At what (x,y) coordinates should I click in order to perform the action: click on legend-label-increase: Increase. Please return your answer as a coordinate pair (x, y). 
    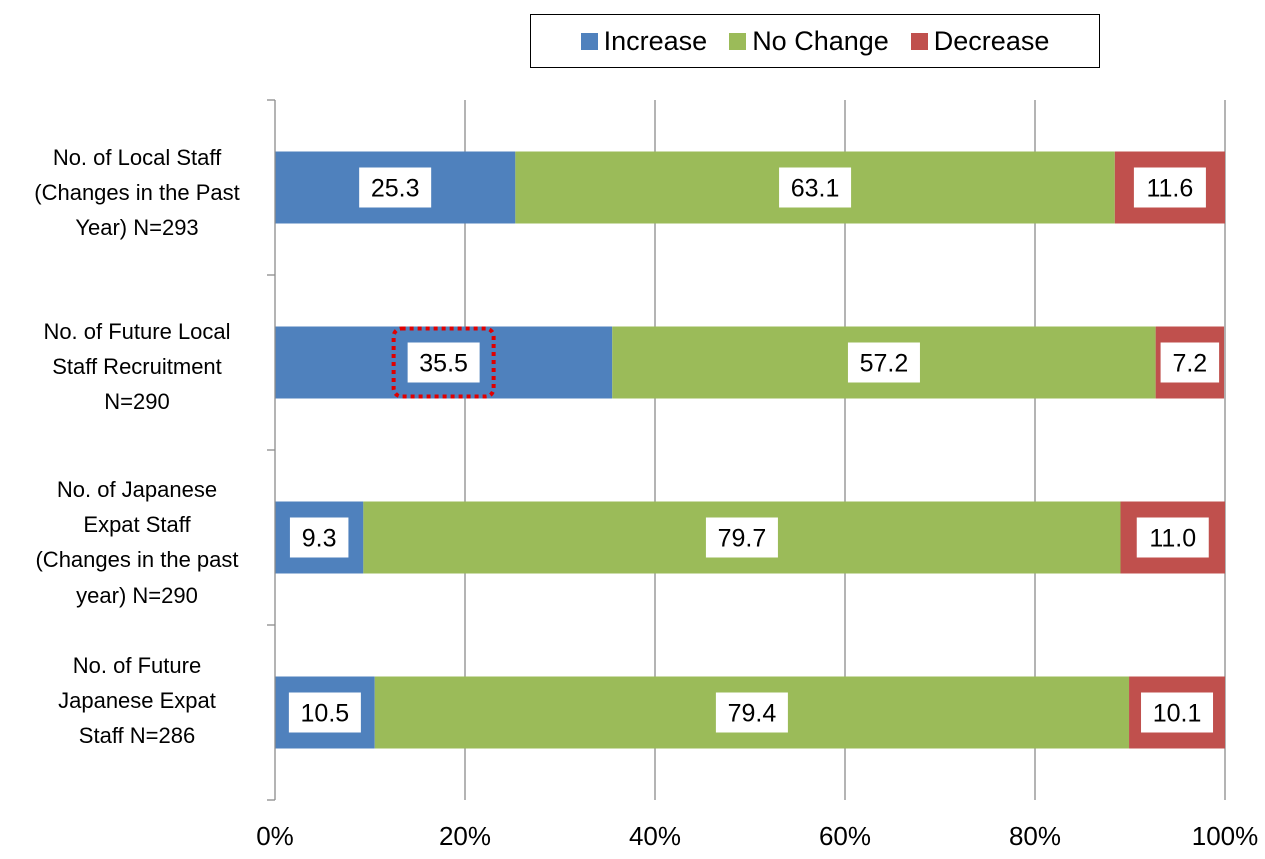
    Looking at the image, I should click on (655, 40).